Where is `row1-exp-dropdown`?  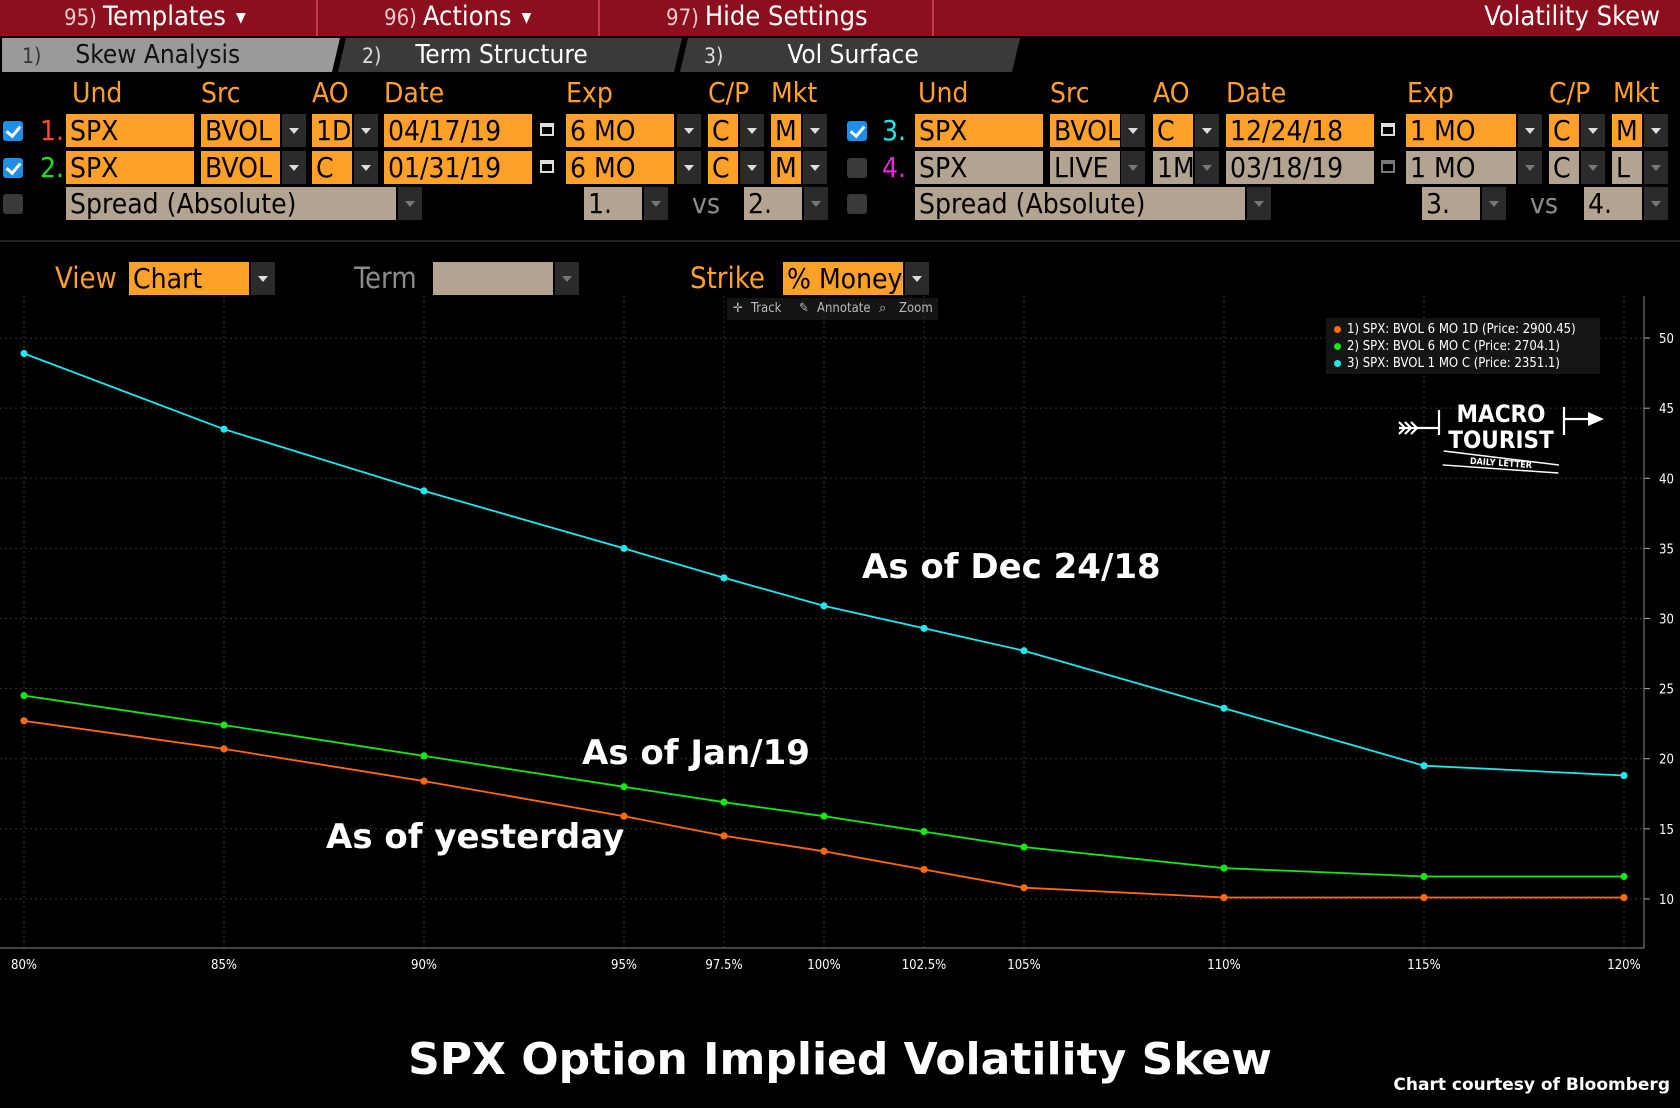
row1-exp-dropdown is located at coordinates (689, 130).